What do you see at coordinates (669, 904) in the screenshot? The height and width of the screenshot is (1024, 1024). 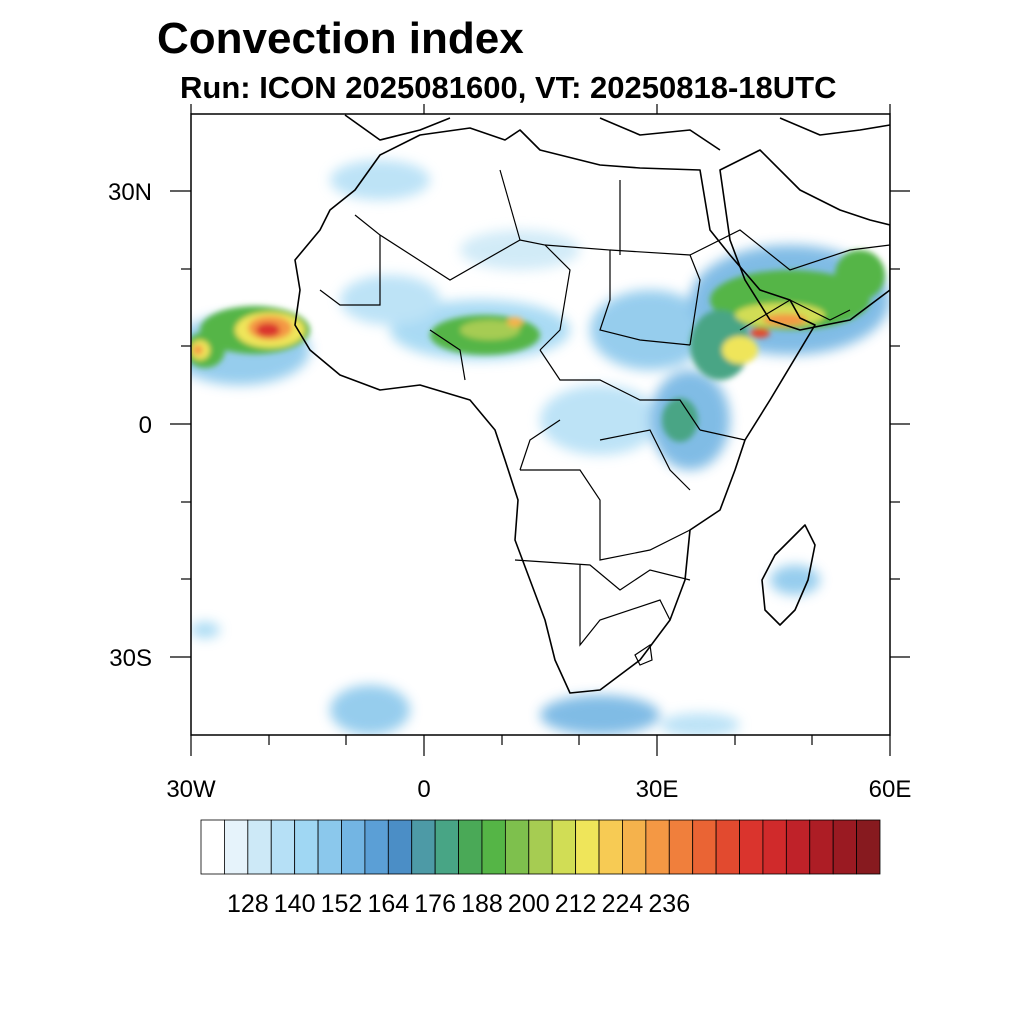 I see `colorbar-label: 236` at bounding box center [669, 904].